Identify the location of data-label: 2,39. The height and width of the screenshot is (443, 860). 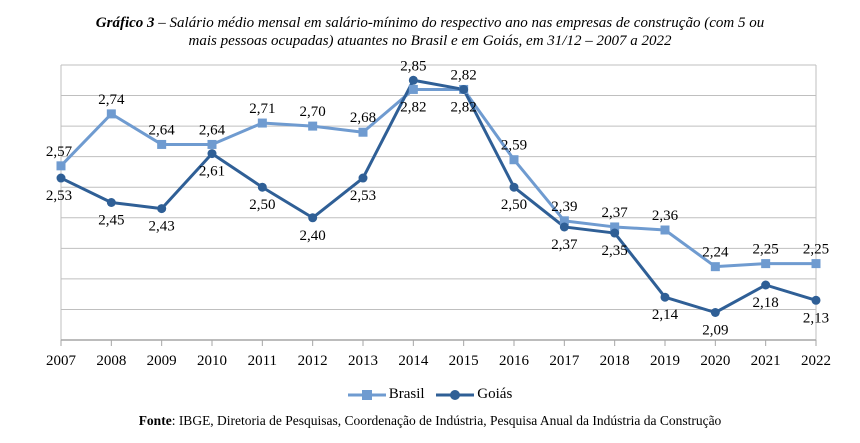
(564, 207).